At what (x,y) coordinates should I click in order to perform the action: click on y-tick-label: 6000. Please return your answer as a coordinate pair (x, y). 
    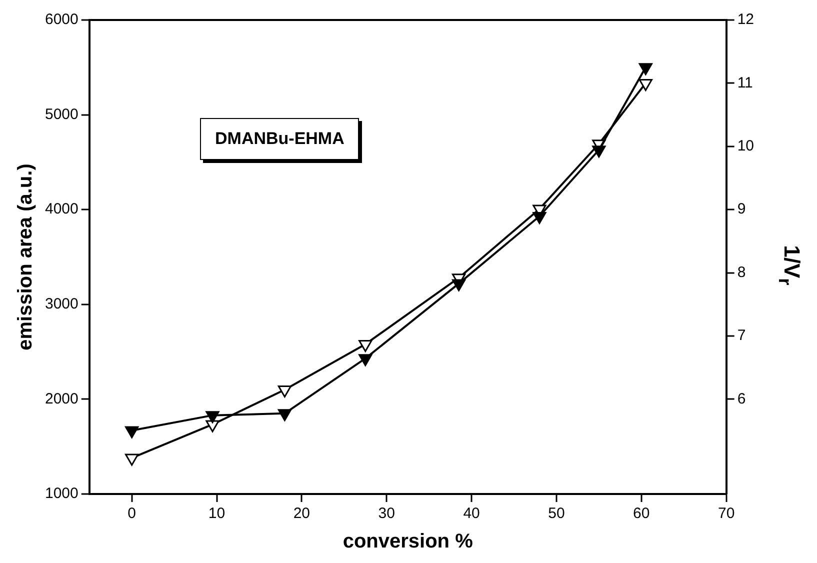
    Looking at the image, I should click on (61, 19).